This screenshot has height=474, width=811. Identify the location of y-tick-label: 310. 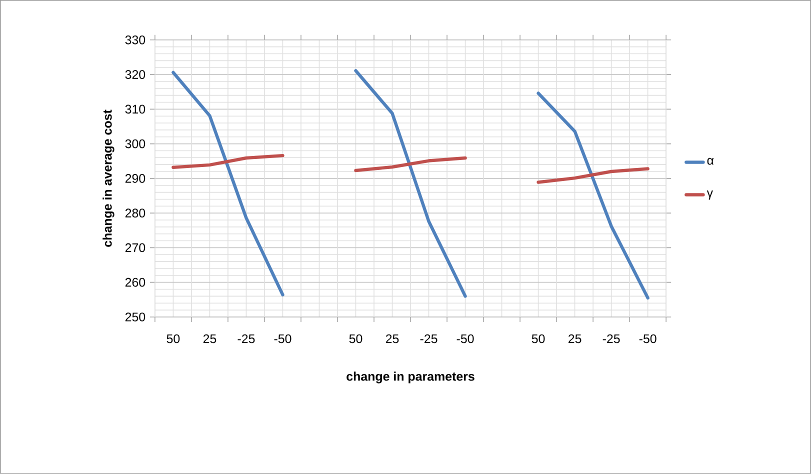
(135, 109).